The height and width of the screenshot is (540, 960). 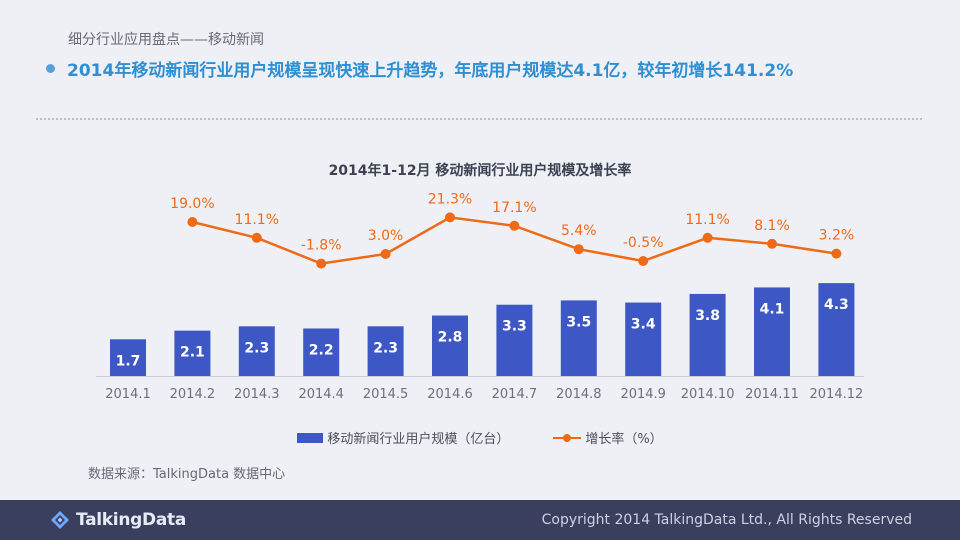 I want to click on brand: TalkingData, so click(x=118, y=520).